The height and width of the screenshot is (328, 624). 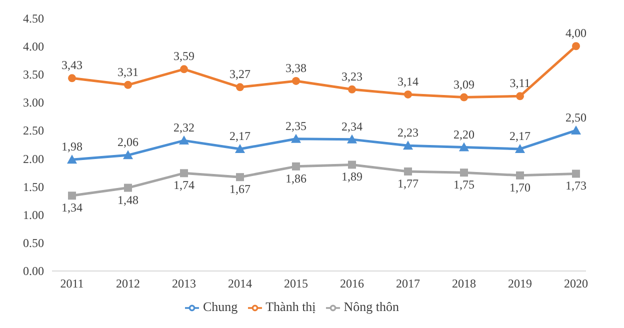 What do you see at coordinates (33, 215) in the screenshot?
I see `y-tick-label: 1.00` at bounding box center [33, 215].